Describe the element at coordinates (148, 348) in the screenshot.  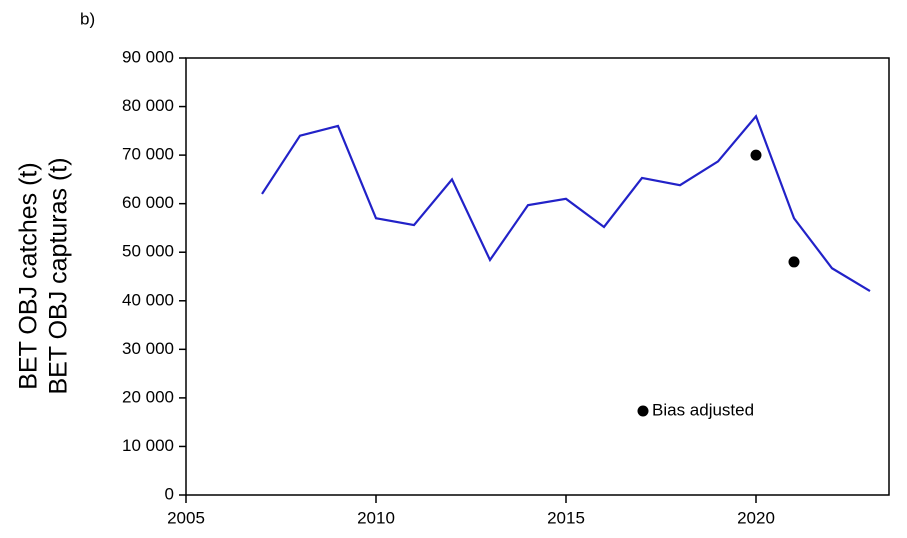
I see `y-tick-label: 30 000` at that location.